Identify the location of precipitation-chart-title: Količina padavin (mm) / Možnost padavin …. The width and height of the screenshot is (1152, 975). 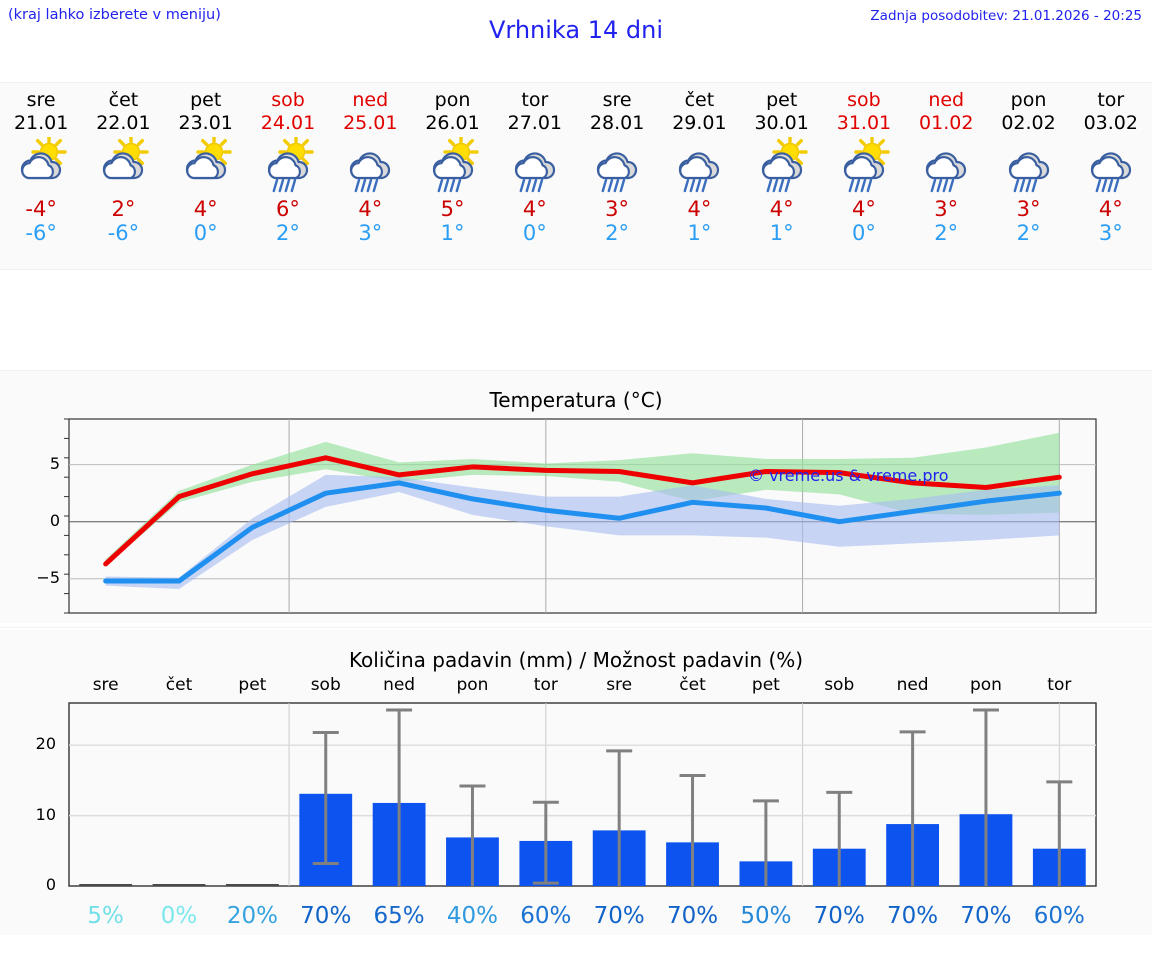
(576, 660).